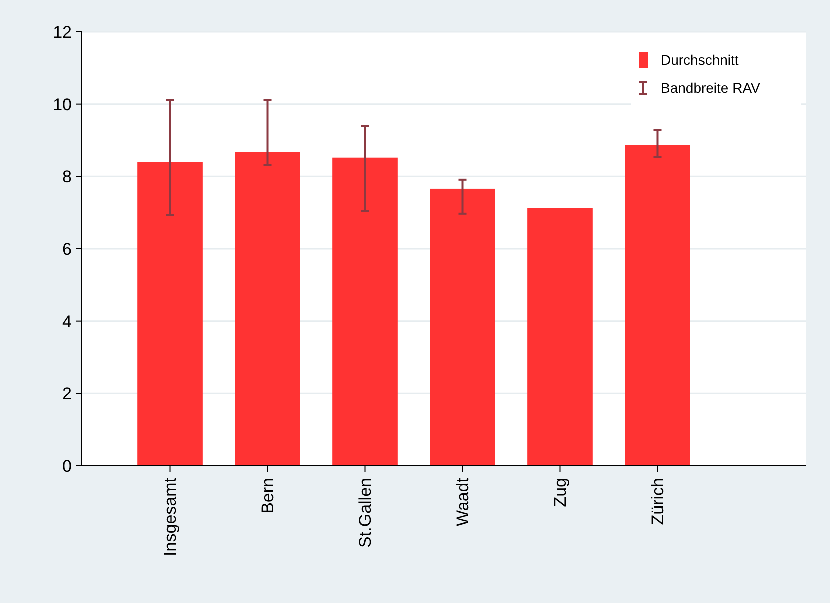 The width and height of the screenshot is (830, 603). I want to click on x-tick-label: Zug, so click(560, 493).